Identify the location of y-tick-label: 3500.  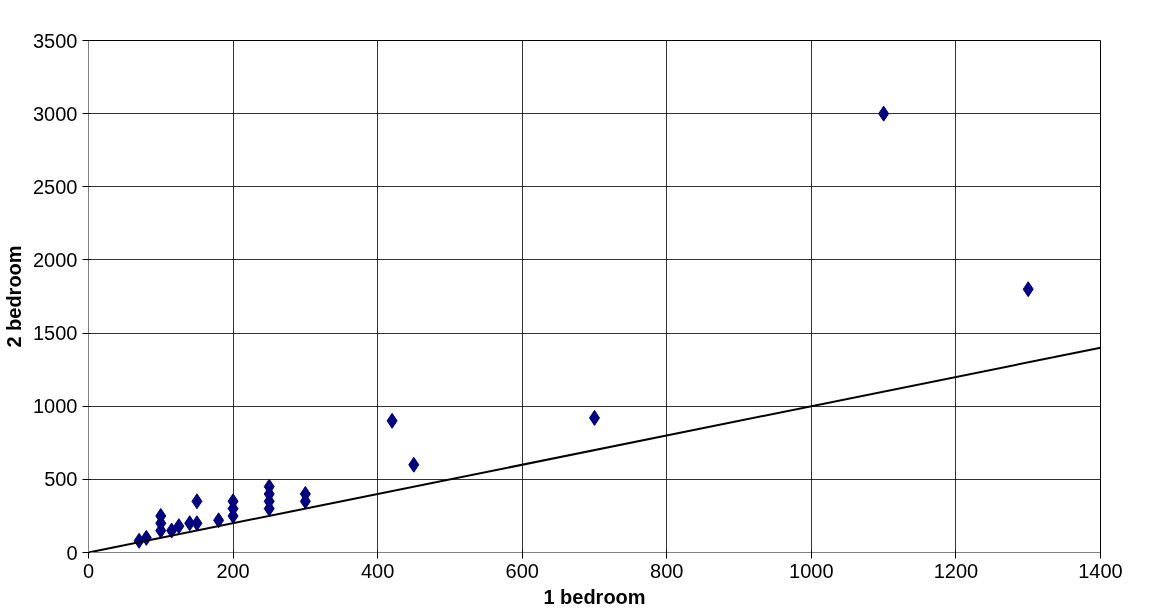
(55, 40).